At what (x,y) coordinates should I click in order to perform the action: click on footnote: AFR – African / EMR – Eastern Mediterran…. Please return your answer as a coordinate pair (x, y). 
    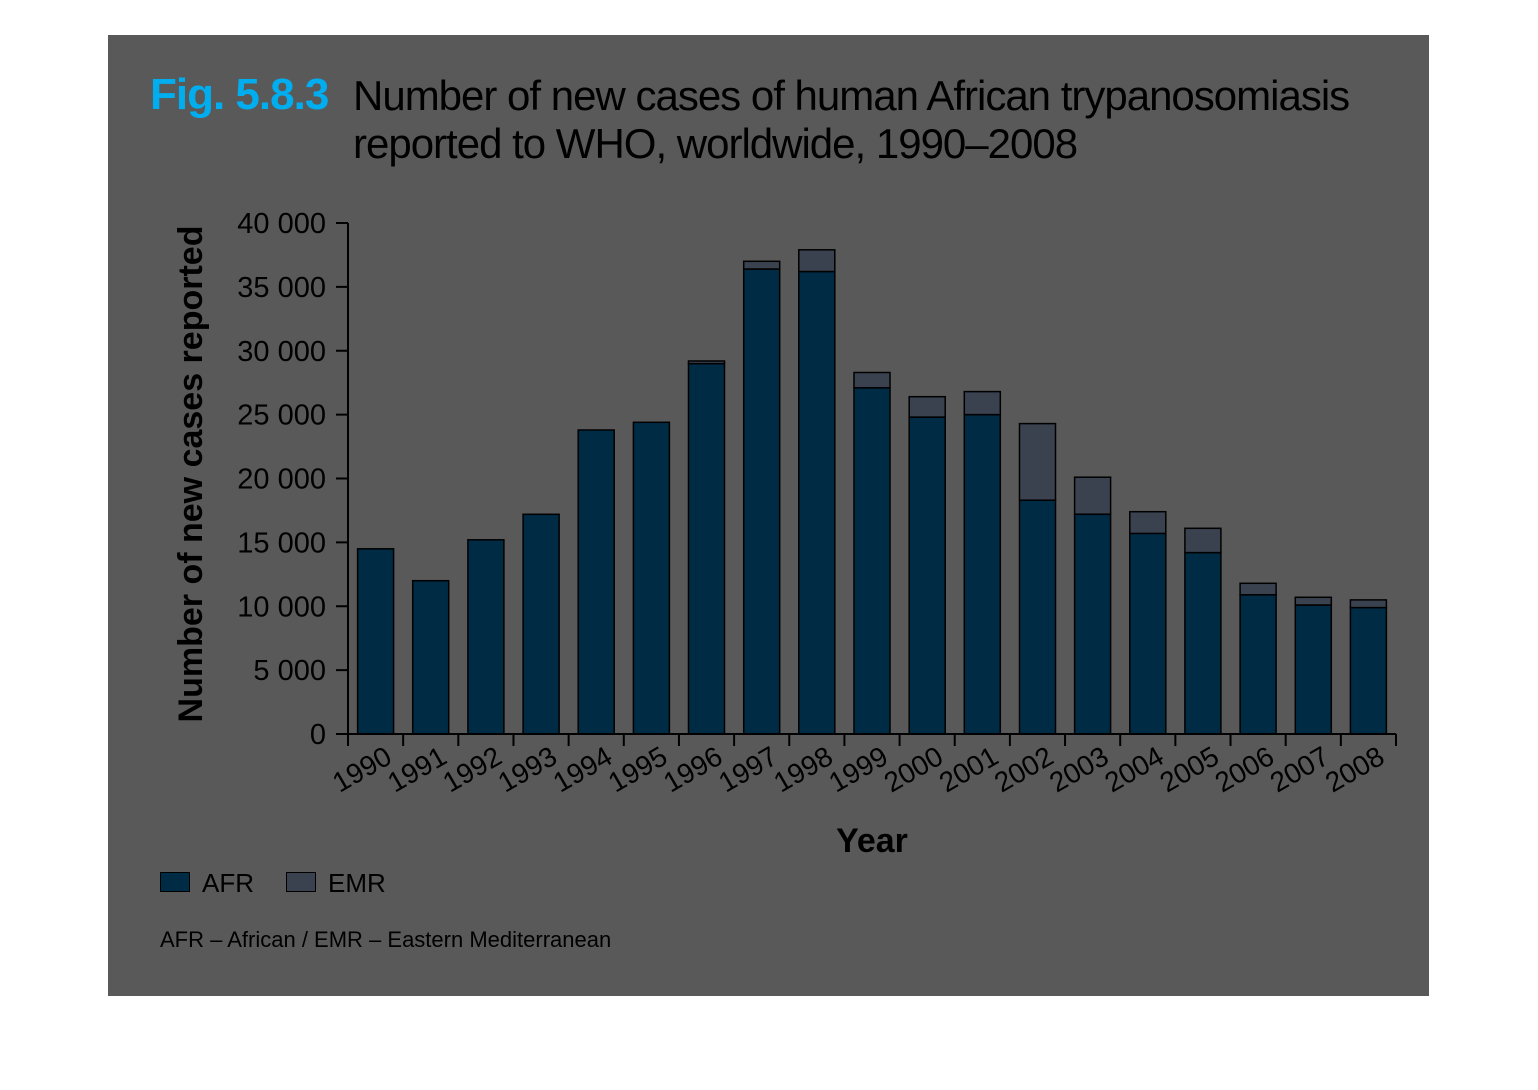
    Looking at the image, I should click on (386, 939).